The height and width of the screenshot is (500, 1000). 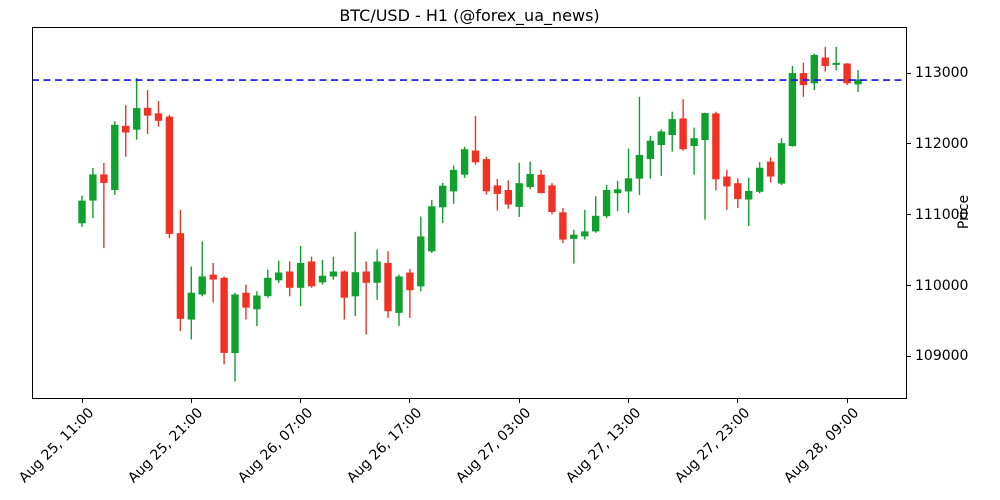 I want to click on x-tick-label: Aug 27, 13:00, so click(x=603, y=446).